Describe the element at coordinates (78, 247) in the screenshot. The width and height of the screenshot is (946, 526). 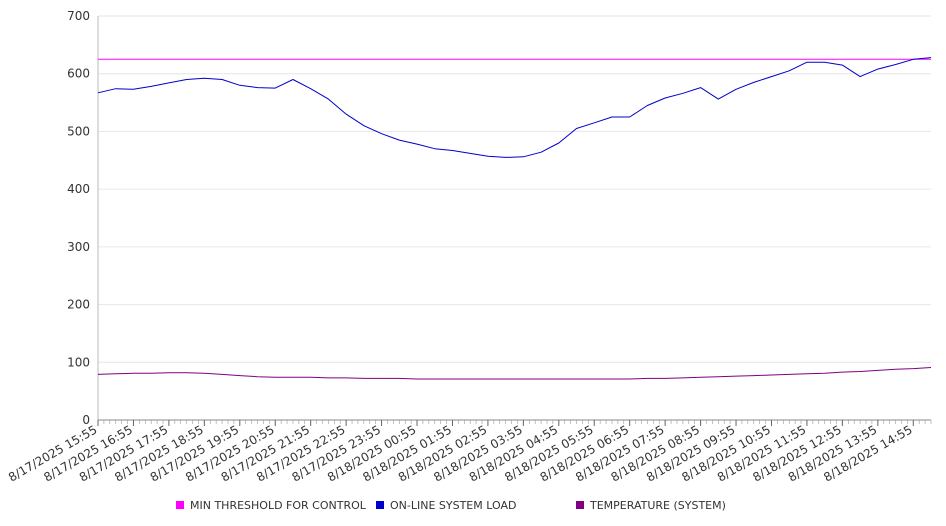
I see `y-tick-label: 300` at that location.